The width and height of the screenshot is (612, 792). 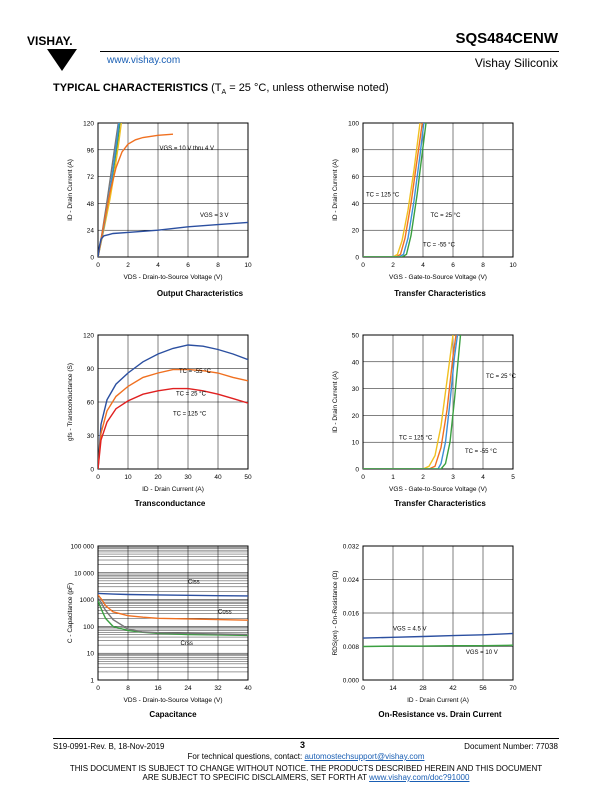 I want to click on x-tick-label: 40, so click(x=248, y=688).